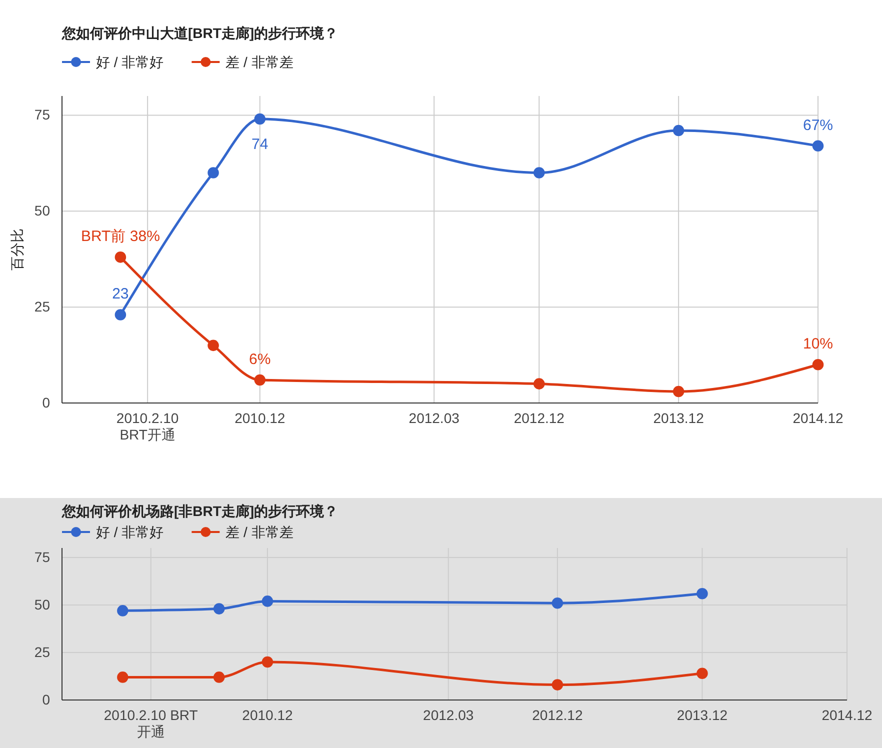  I want to click on data-label: 6%, so click(260, 359).